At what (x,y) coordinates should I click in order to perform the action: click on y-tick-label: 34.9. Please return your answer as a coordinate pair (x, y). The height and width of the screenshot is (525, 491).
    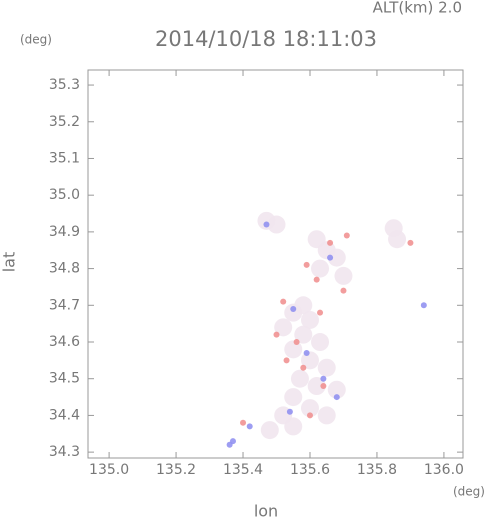
    Looking at the image, I should click on (64, 232).